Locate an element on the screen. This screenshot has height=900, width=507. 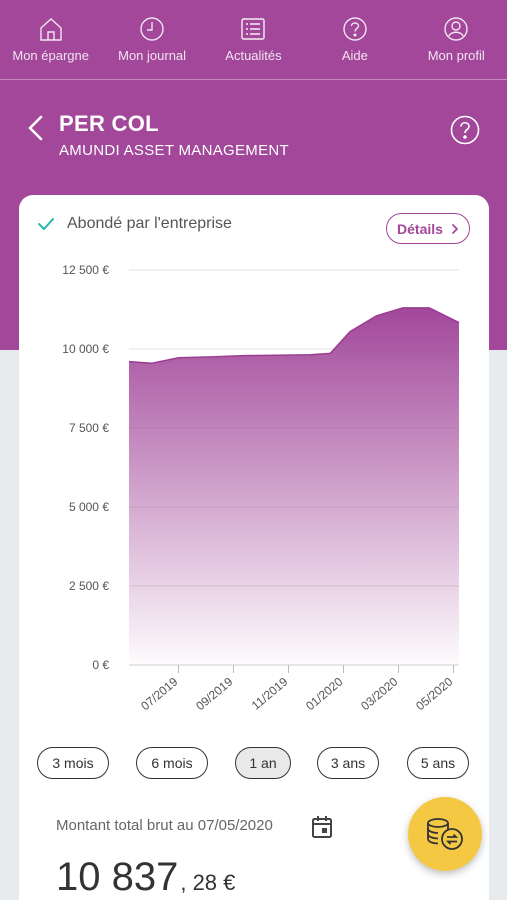
check-icon is located at coordinates (46, 224).